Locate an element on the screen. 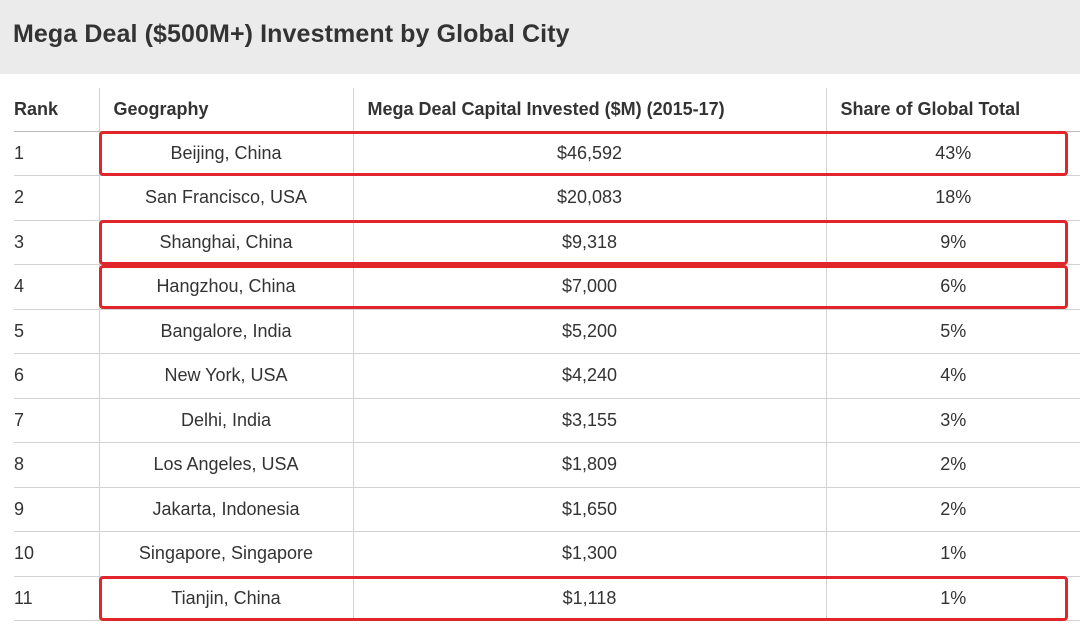  cell-rank: 10 is located at coordinates (56, 554).